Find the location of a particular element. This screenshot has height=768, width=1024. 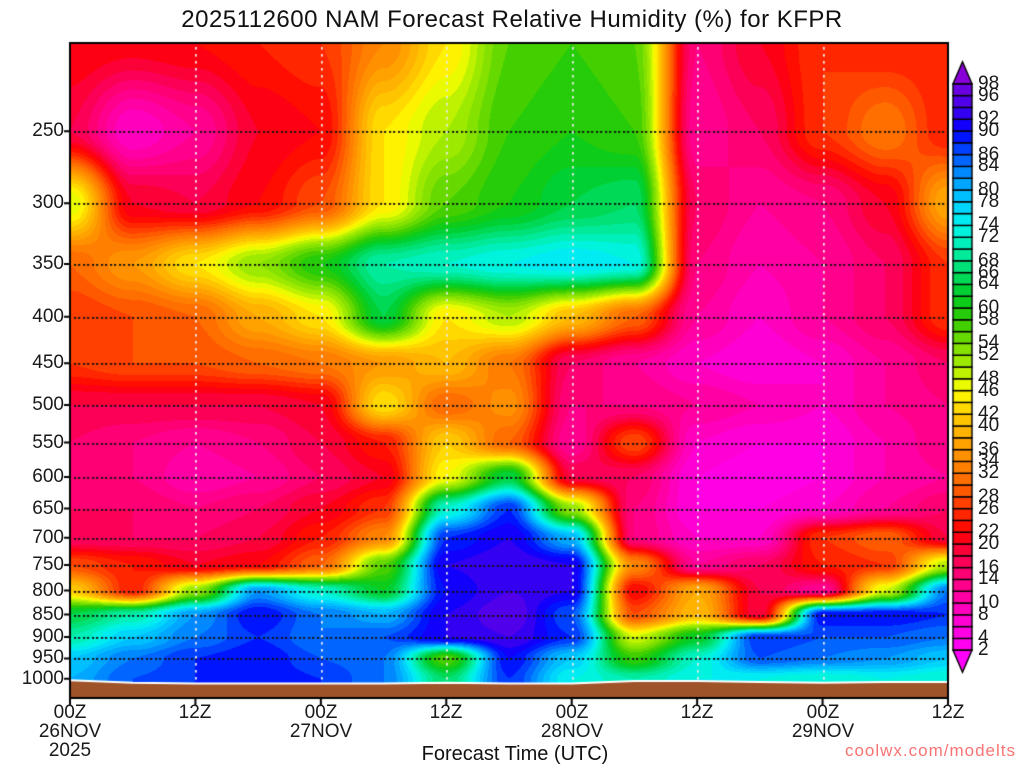

colorbar-label-26: 26 is located at coordinates (989, 508).